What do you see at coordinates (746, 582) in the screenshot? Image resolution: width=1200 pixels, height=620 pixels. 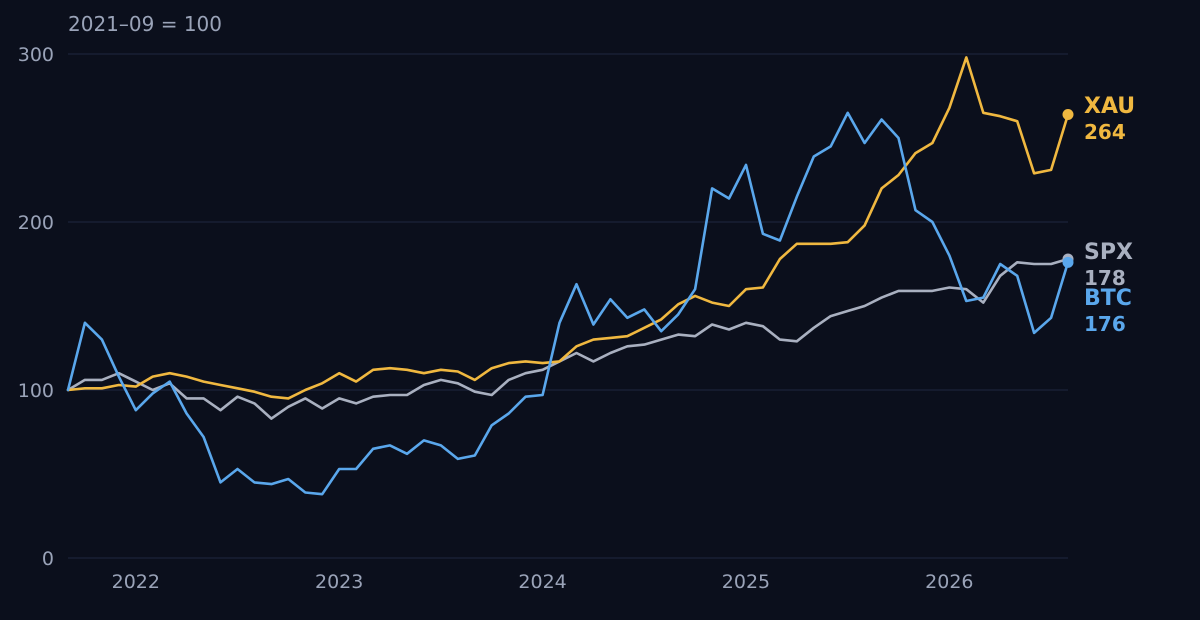 I see `x-tick-label: 2025` at bounding box center [746, 582].